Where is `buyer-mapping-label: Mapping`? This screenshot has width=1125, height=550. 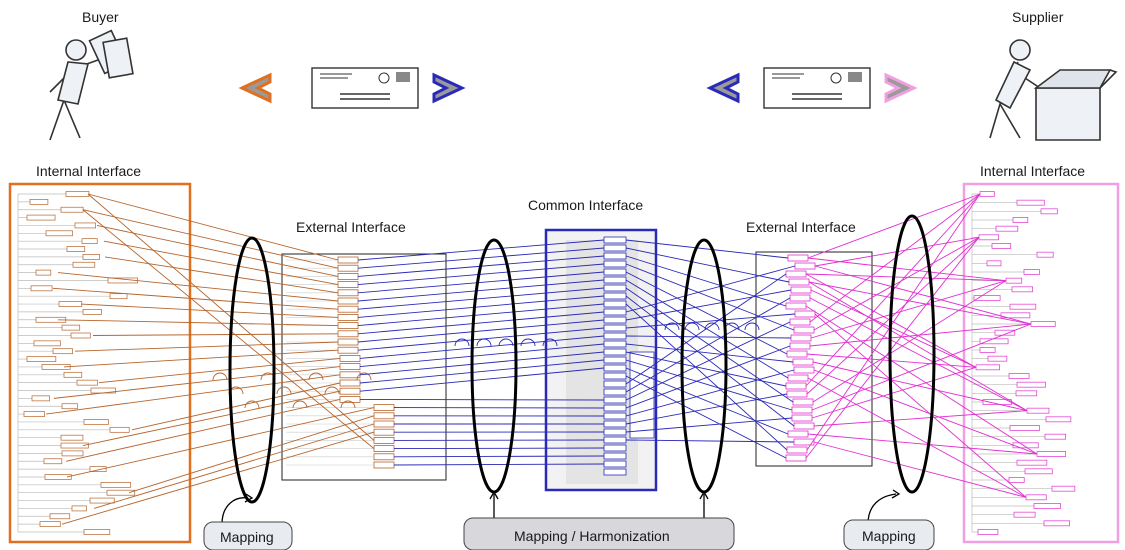 buyer-mapping-label: Mapping is located at coordinates (247, 537).